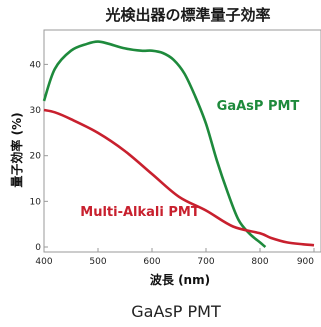  I want to click on y-tick-label: 0, so click(38, 248).